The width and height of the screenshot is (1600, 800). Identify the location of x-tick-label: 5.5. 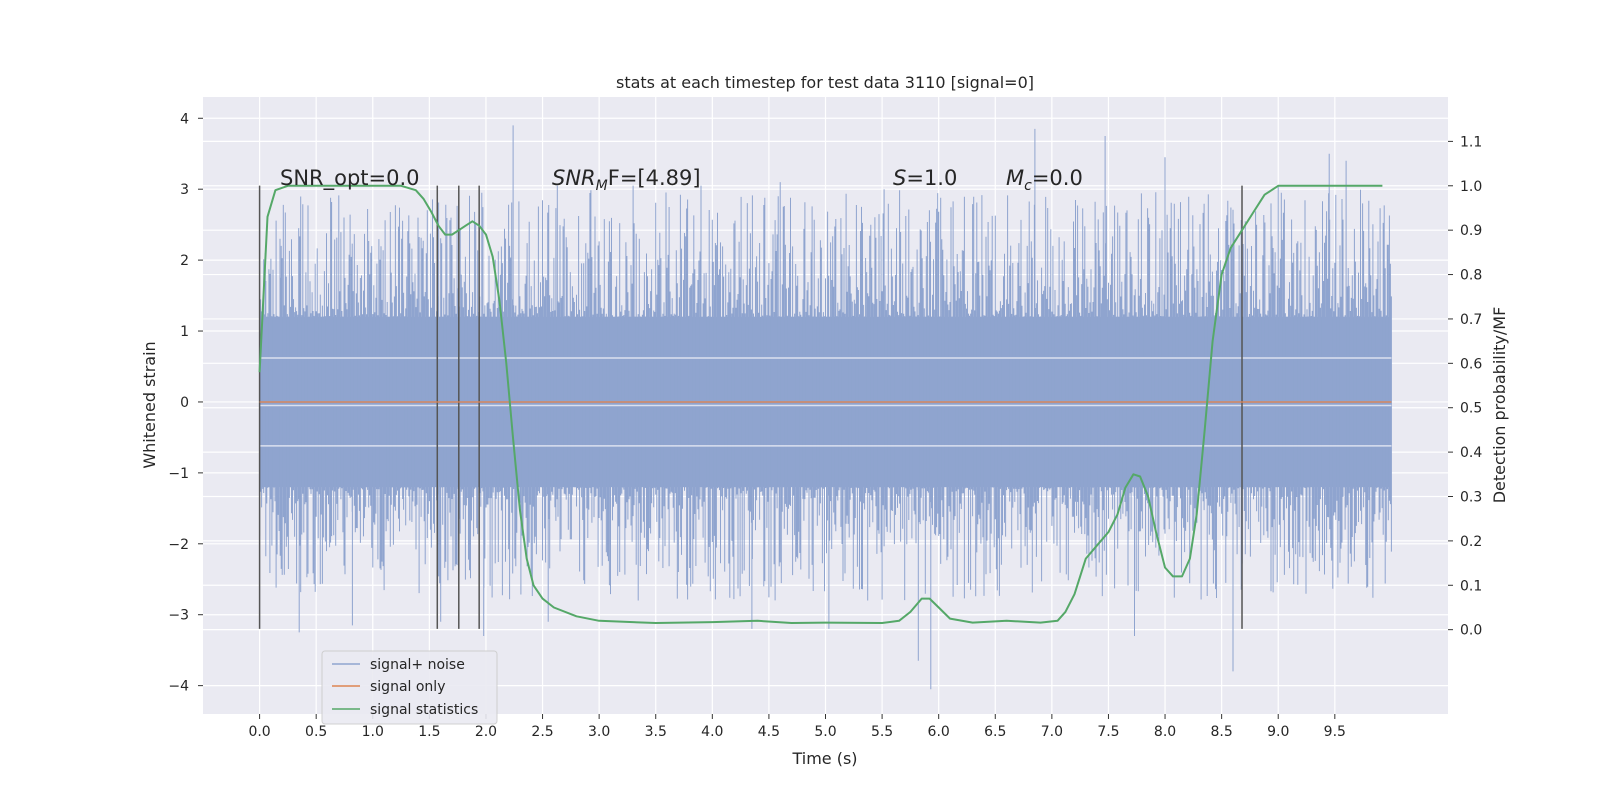
(882, 732).